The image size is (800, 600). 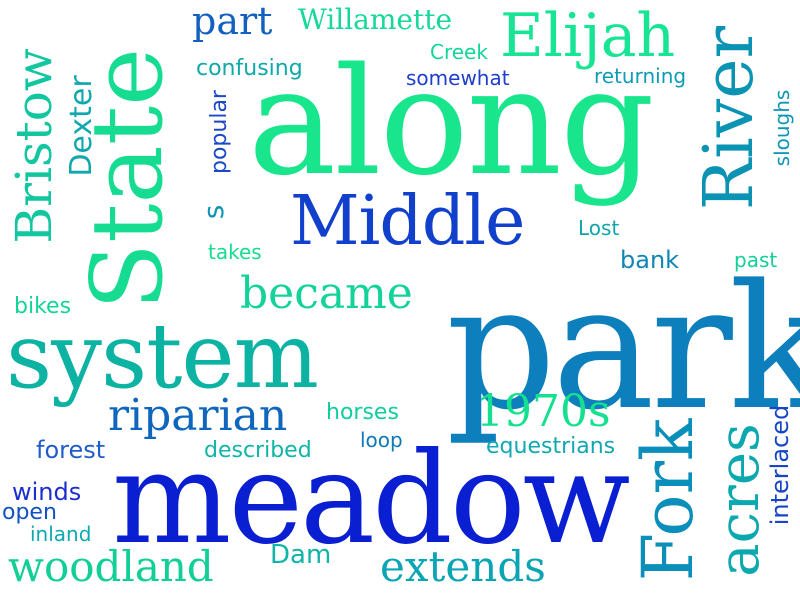 What do you see at coordinates (219, 132) in the screenshot?
I see `word-popular: popular` at bounding box center [219, 132].